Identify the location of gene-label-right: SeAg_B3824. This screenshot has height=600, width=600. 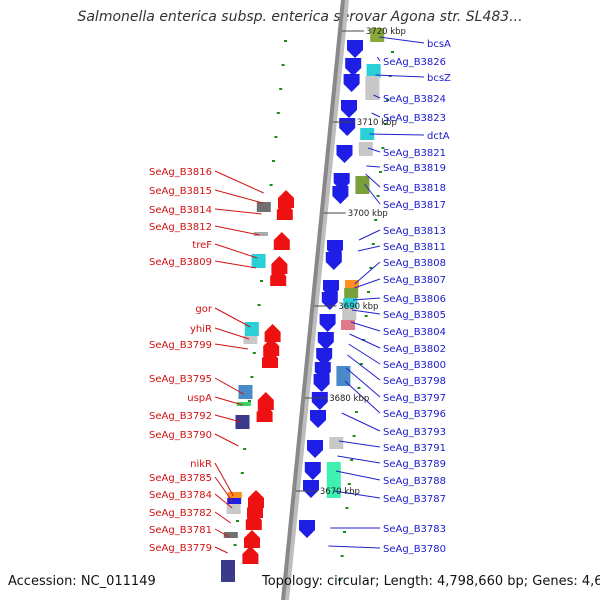
(414, 99).